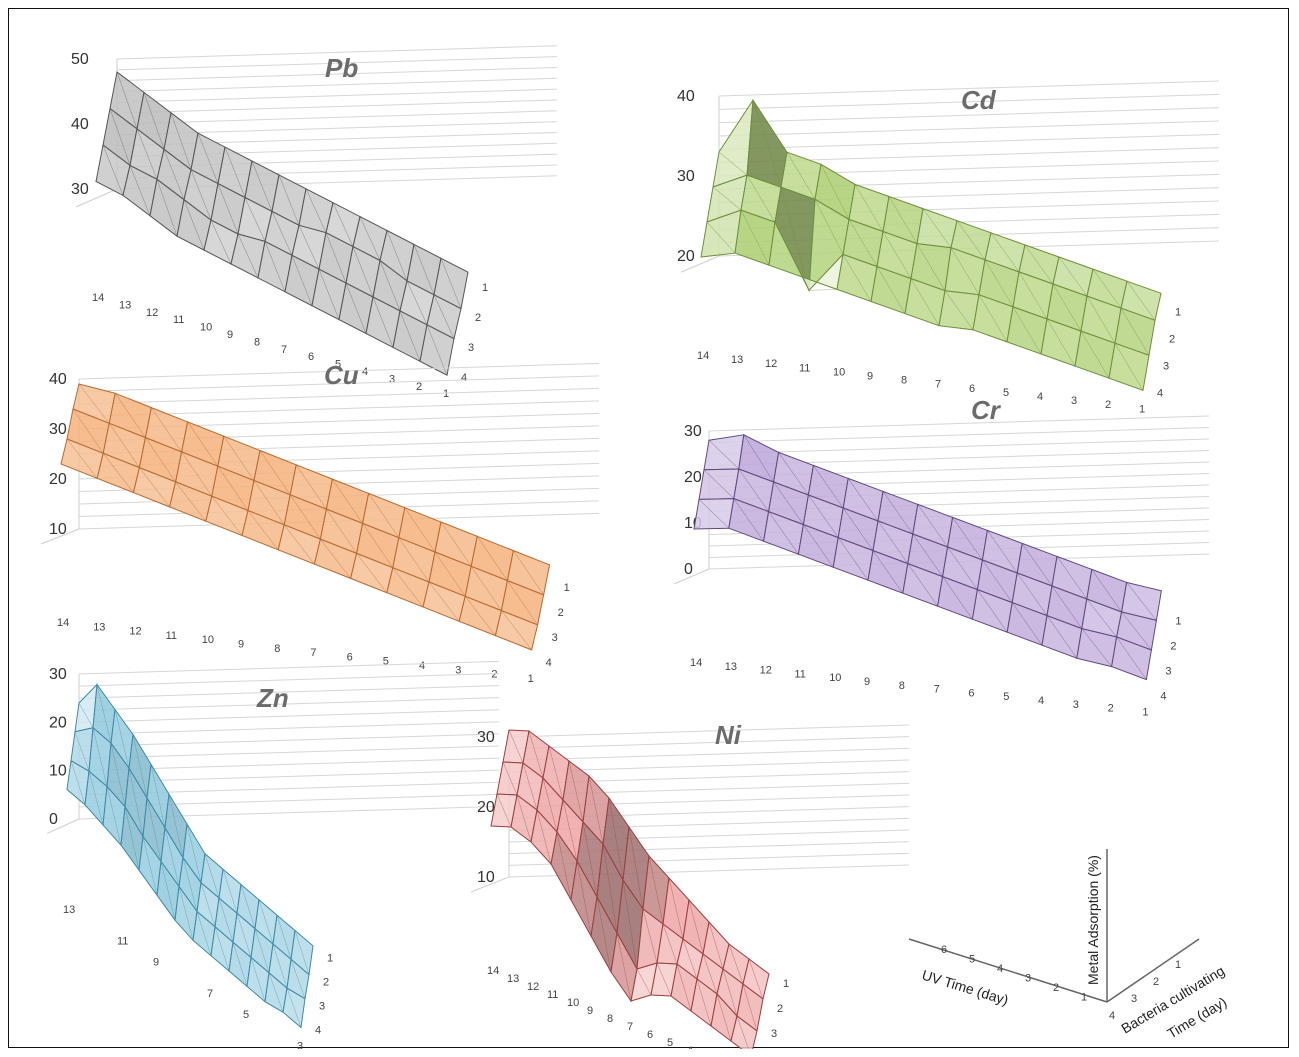  What do you see at coordinates (774, 1034) in the screenshot?
I see `y-tick-label: 3` at bounding box center [774, 1034].